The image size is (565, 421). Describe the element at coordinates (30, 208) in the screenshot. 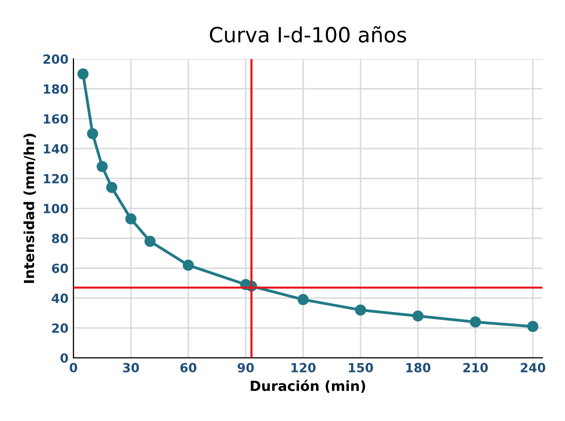

I see `y-axis-title: Intensidad (mm/hr)` at that location.